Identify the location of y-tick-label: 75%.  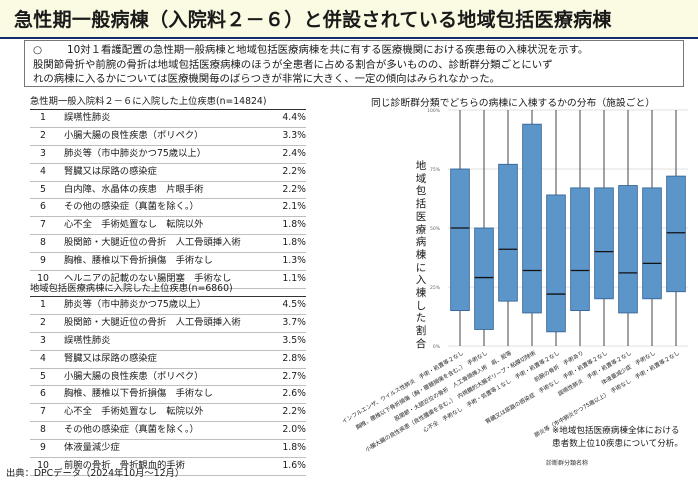
(435, 170).